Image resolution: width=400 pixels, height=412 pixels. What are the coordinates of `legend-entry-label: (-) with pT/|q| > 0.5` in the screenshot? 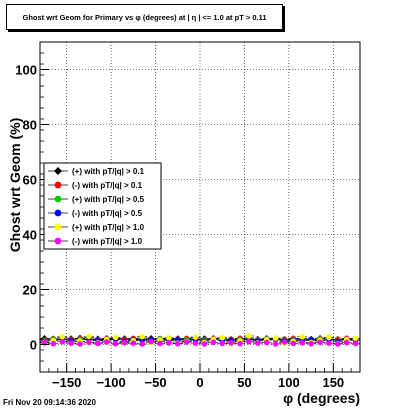 It's located at (107, 213).